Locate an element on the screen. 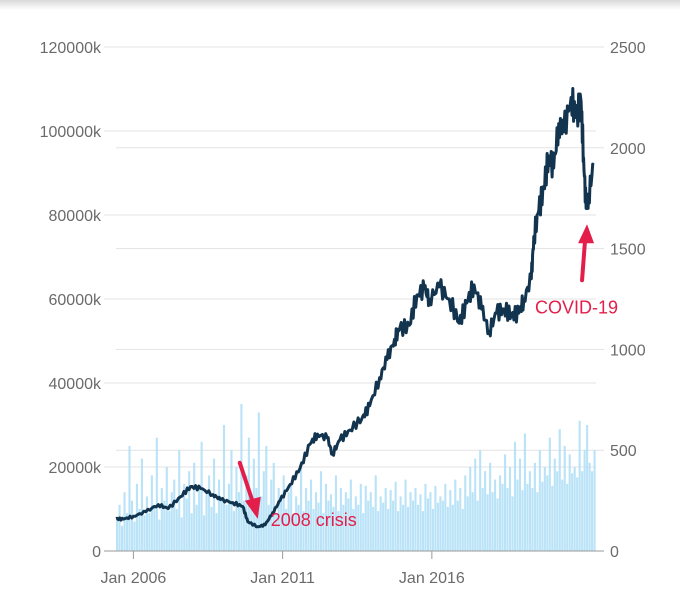 The height and width of the screenshot is (595, 680). x-tick-label: Jan 2006 is located at coordinates (133, 578).